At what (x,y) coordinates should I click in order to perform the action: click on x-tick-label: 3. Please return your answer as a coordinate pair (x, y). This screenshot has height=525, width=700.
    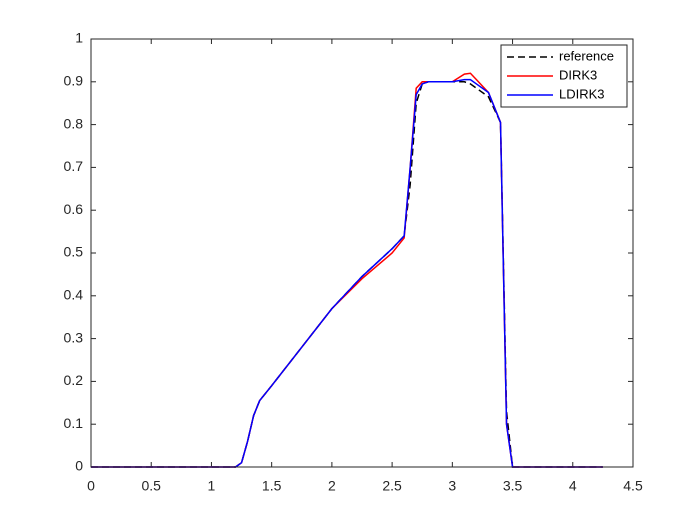
    Looking at the image, I should click on (452, 486).